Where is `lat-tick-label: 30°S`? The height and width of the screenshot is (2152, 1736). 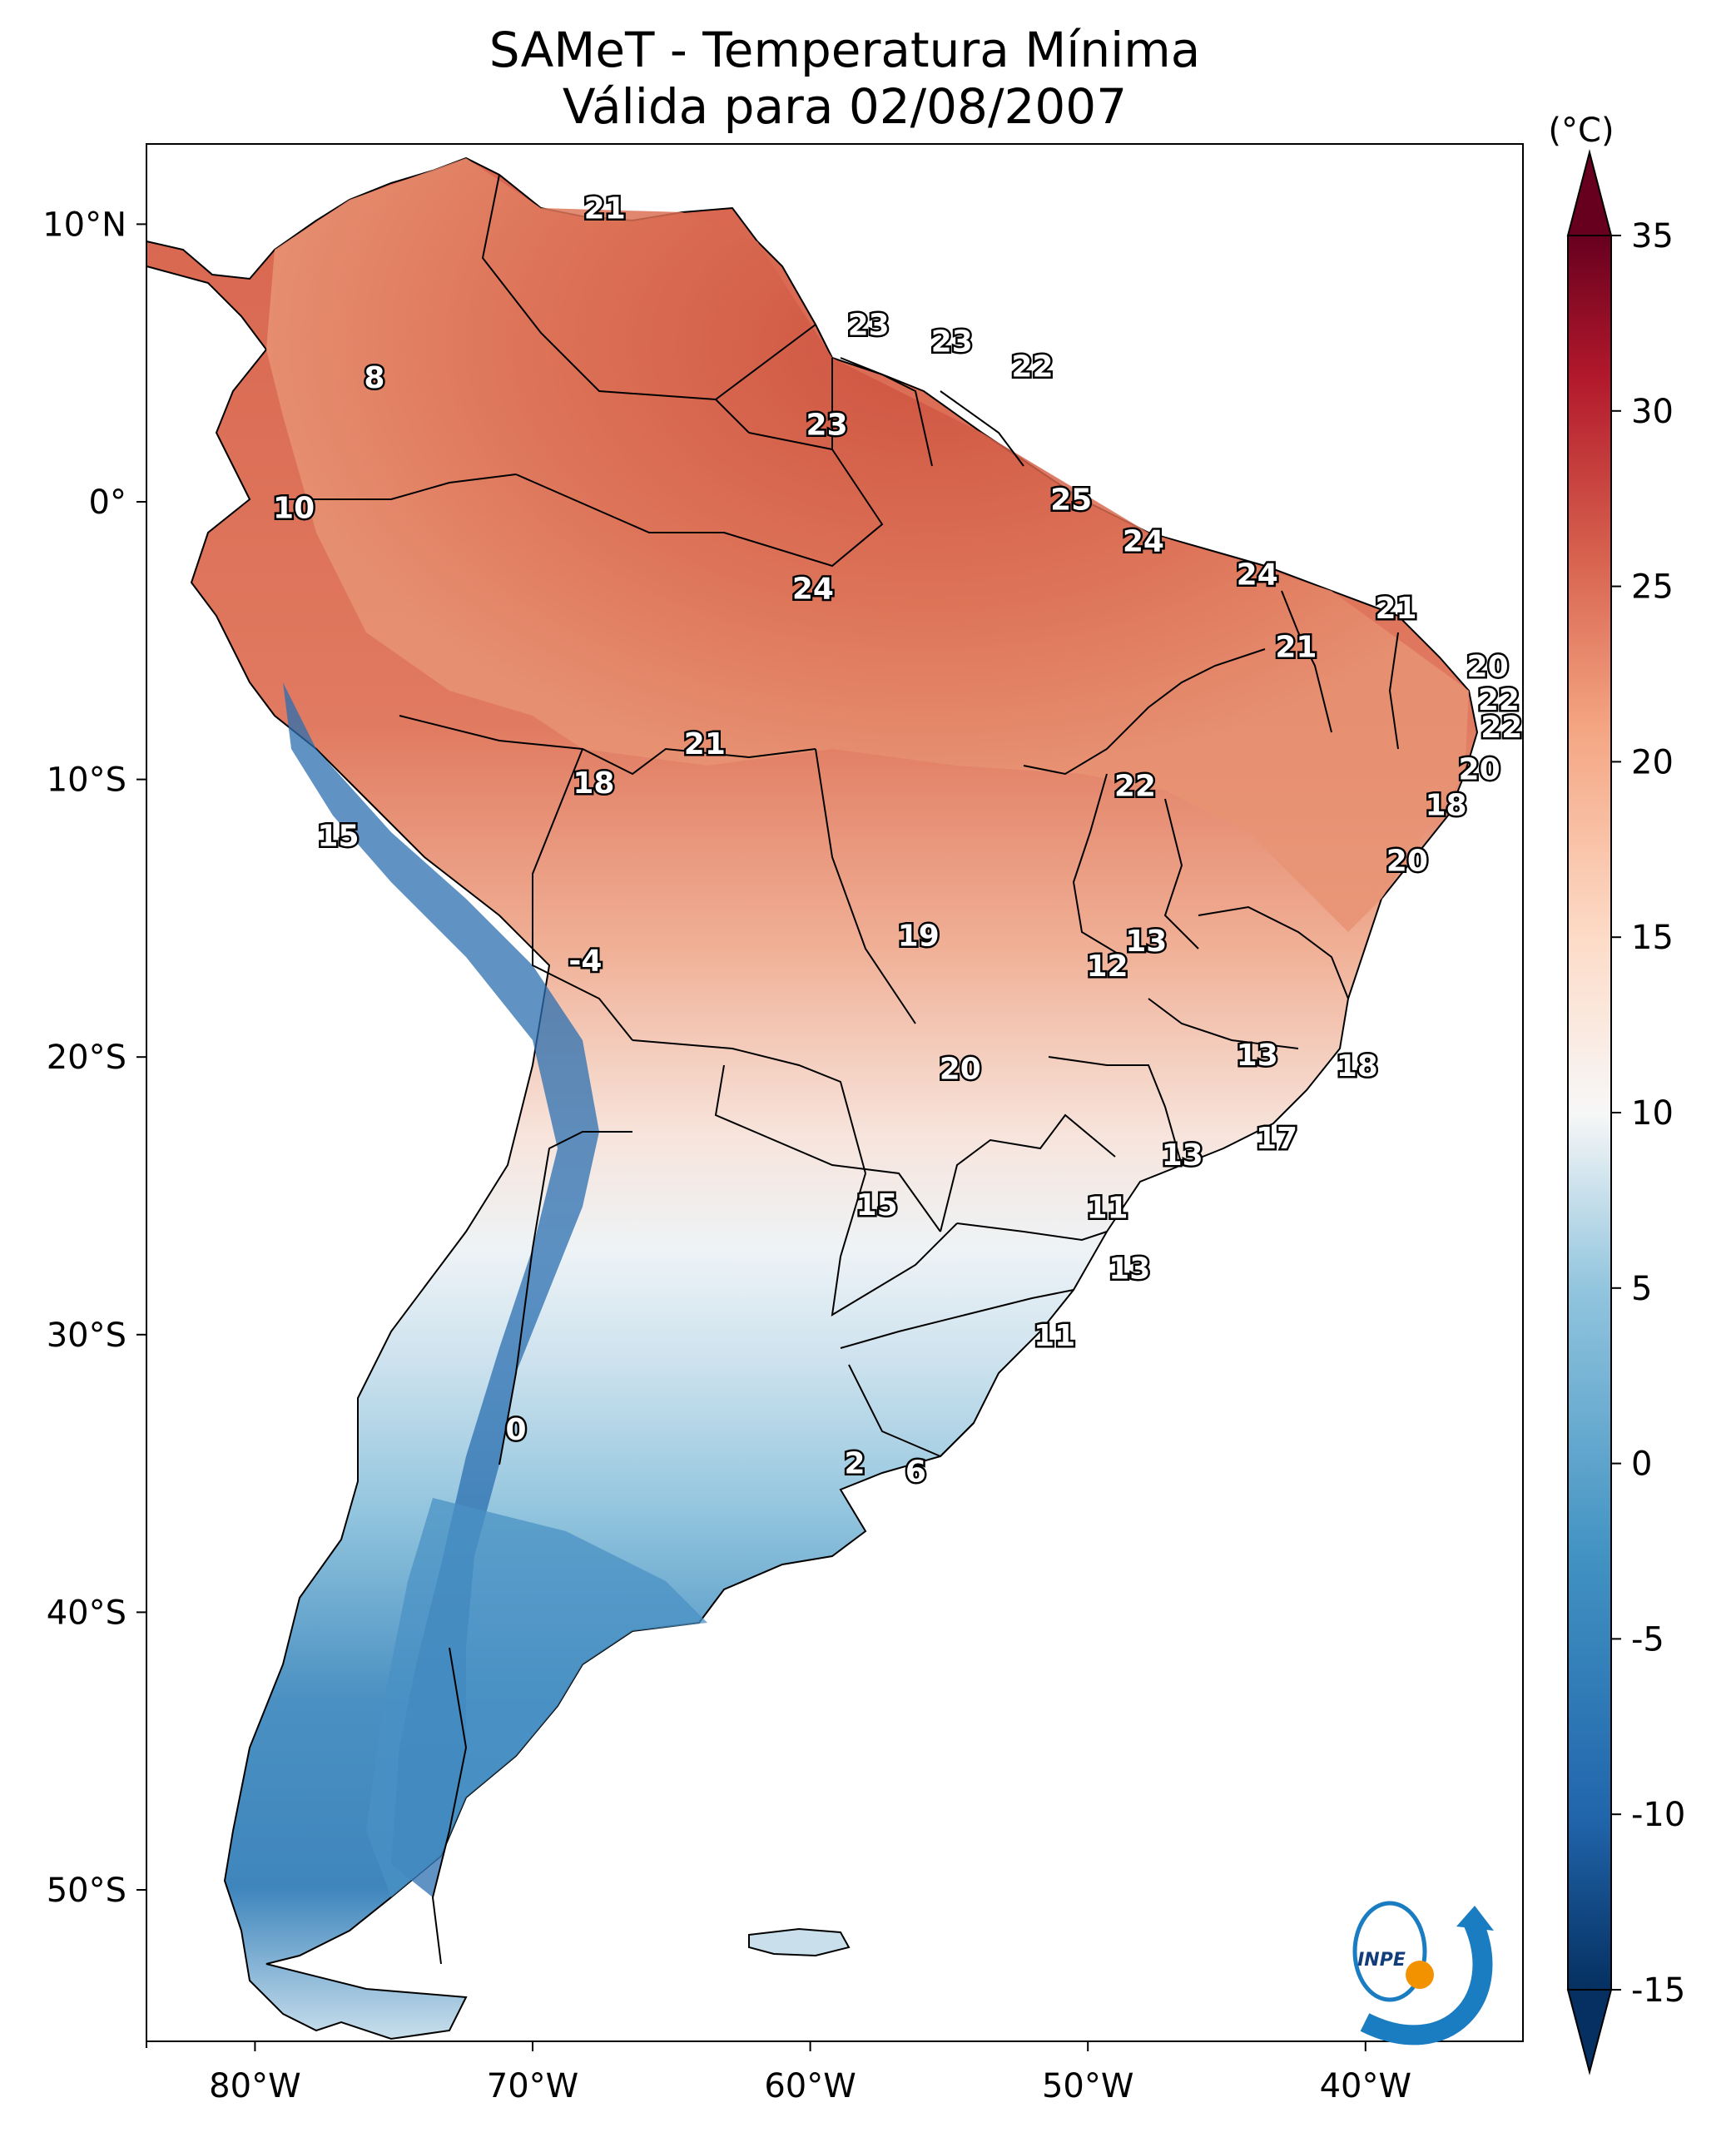 lat-tick-label: 30°S is located at coordinates (86, 1335).